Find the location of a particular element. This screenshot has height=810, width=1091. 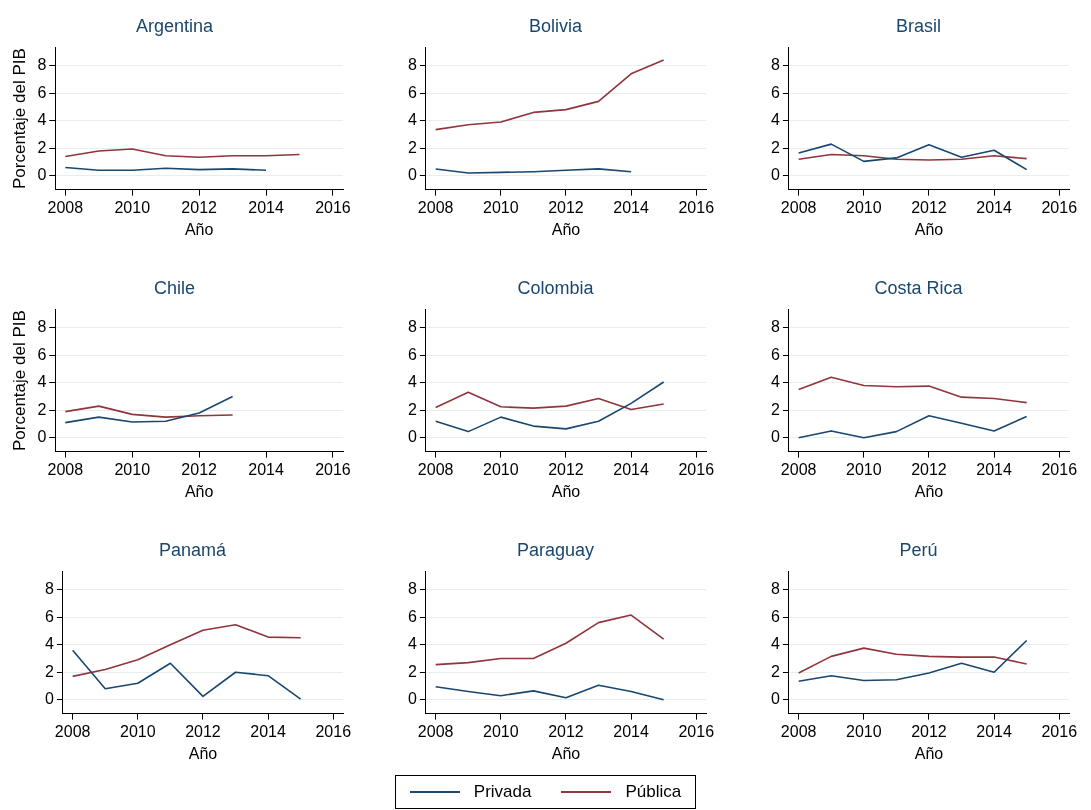

chart-title: Chile is located at coordinates (174, 287).